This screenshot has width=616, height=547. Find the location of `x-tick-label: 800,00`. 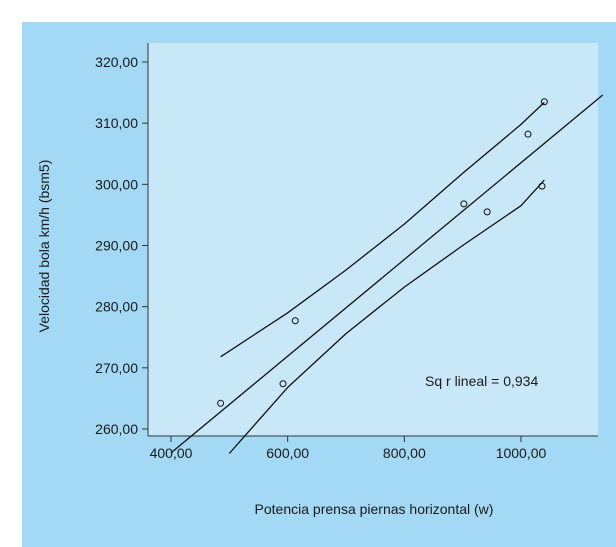

x-tick-label: 800,00 is located at coordinates (404, 453).